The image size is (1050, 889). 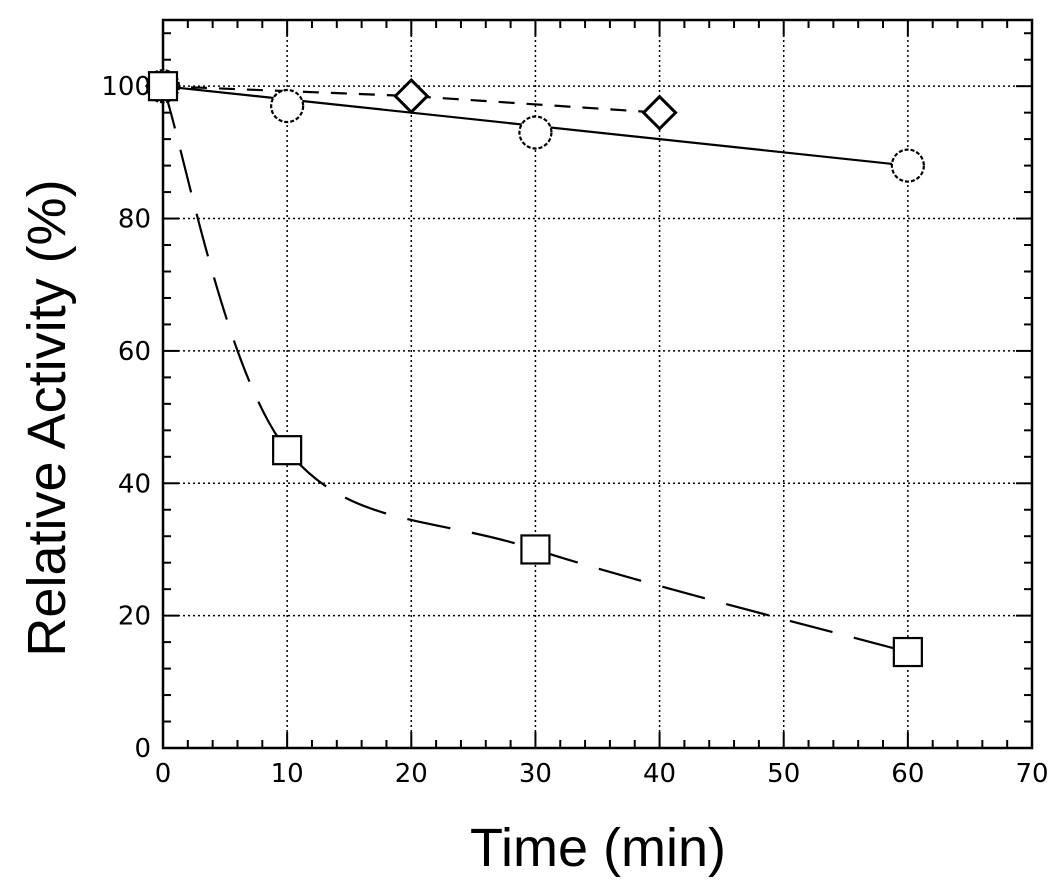 I want to click on x-tick-label: 10, so click(x=287, y=774).